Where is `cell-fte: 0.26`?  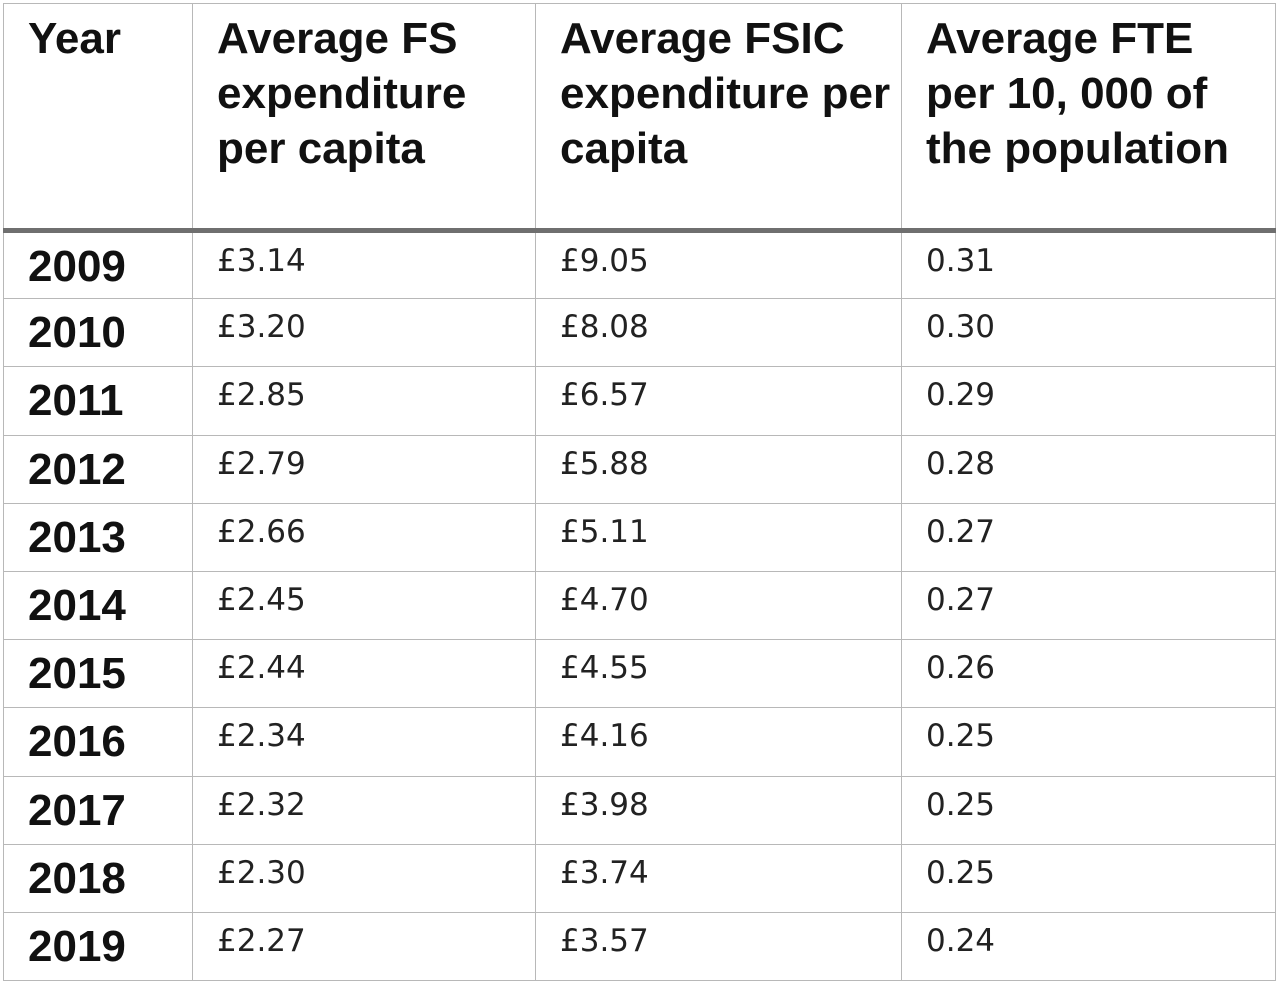 cell-fte: 0.26 is located at coordinates (1088, 674).